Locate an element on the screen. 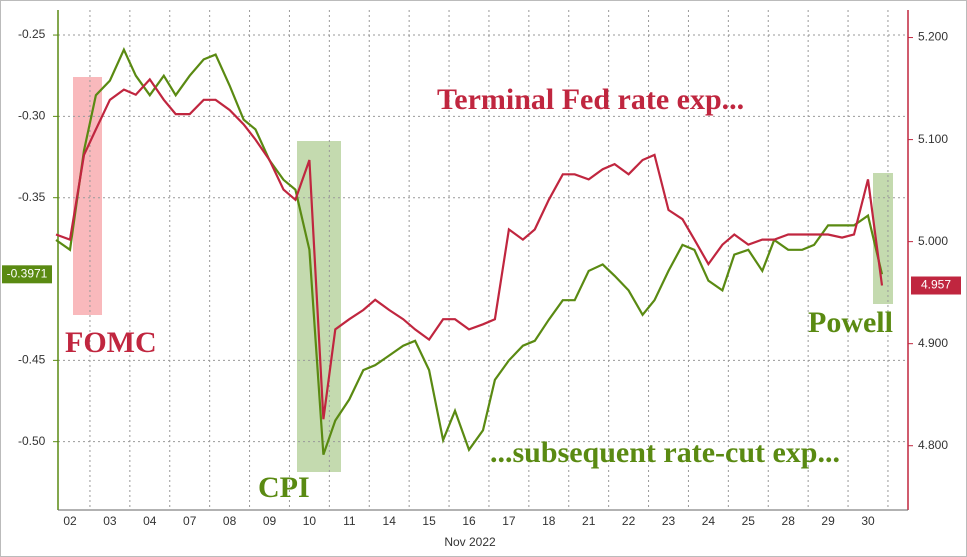 Image resolution: width=967 pixels, height=557 pixels. y-tick-label: -0.25 is located at coordinates (32, 34).